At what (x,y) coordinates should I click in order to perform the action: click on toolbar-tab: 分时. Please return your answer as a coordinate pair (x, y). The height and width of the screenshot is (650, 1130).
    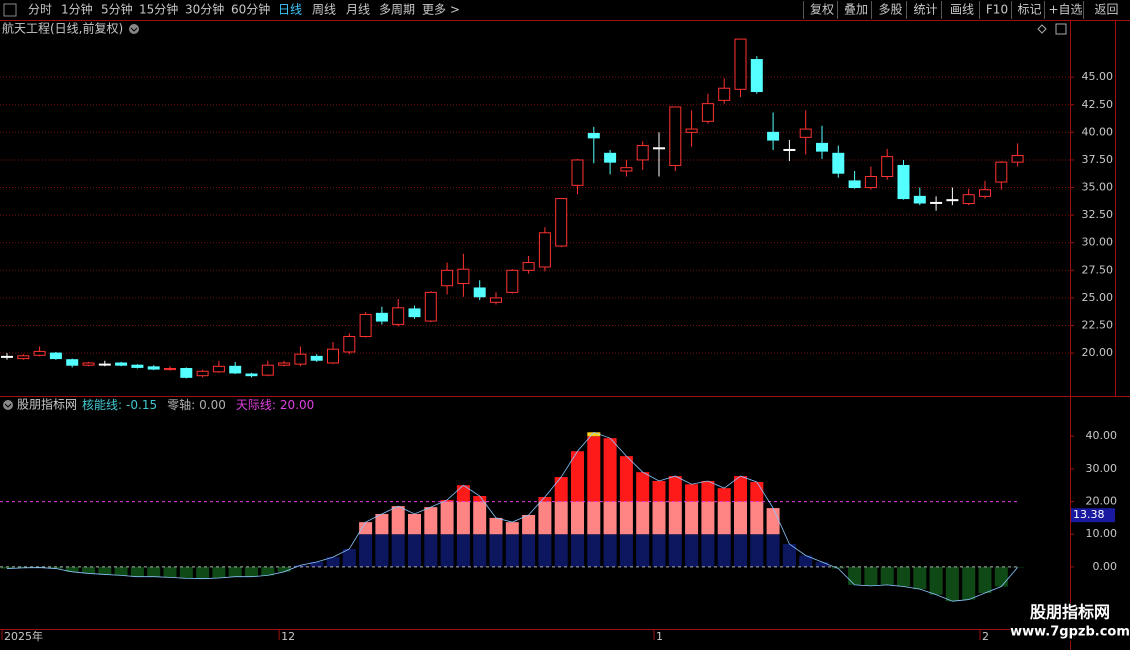
    Looking at the image, I should click on (40, 10).